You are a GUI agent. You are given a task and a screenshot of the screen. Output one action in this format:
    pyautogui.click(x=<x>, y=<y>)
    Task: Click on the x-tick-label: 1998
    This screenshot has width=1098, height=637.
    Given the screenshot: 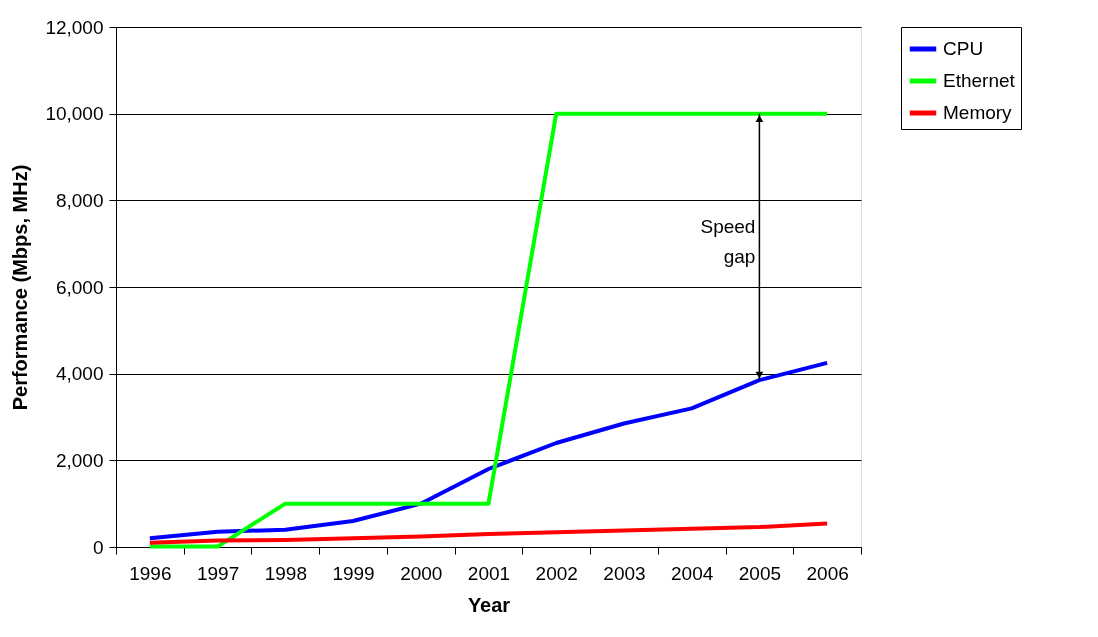 What is the action you would take?
    pyautogui.click(x=285, y=573)
    